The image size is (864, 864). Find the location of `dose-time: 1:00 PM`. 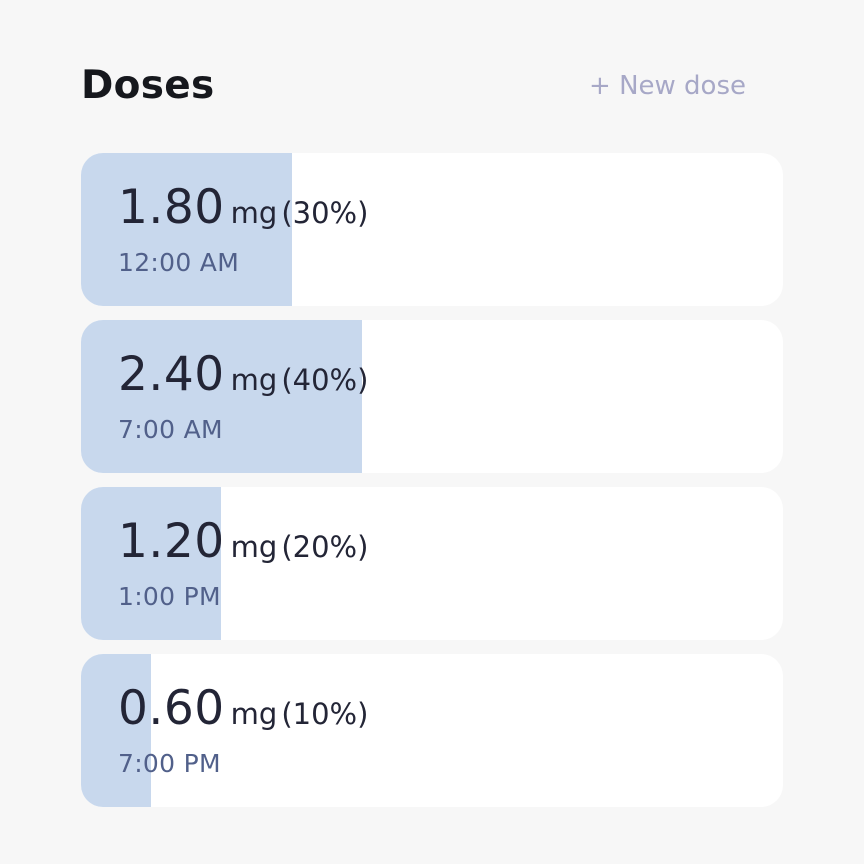

dose-time: 1:00 PM is located at coordinates (169, 596).